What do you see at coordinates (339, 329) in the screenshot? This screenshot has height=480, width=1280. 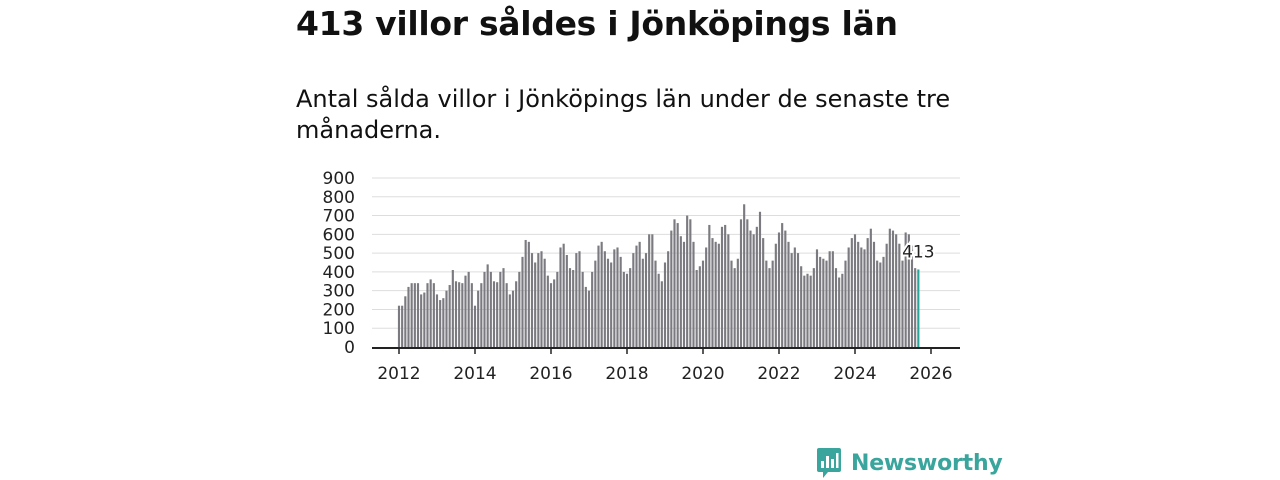 I see `y-tick-label: 100` at bounding box center [339, 329].